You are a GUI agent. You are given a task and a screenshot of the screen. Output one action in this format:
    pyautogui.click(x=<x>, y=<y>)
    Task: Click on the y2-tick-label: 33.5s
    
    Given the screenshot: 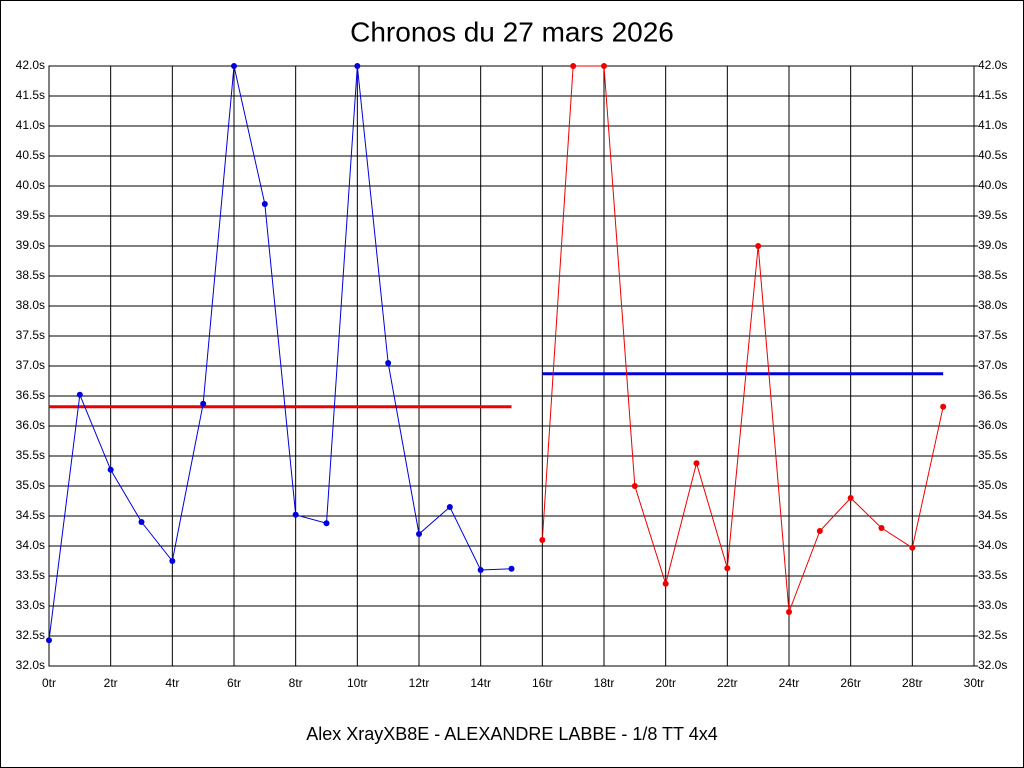 What is the action you would take?
    pyautogui.click(x=992, y=575)
    